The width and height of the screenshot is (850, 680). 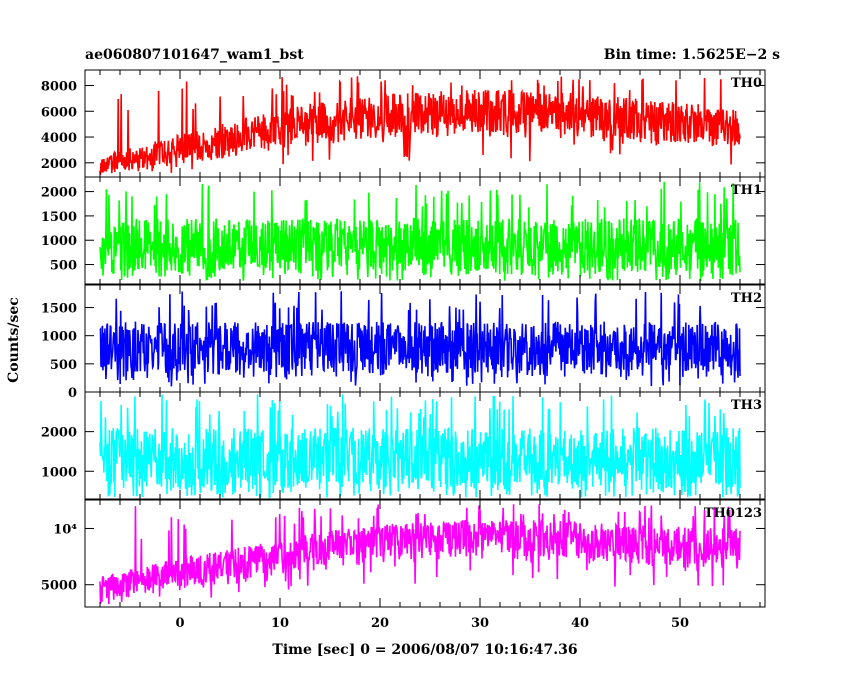 I want to click on x-tick-label: 50, so click(x=680, y=623).